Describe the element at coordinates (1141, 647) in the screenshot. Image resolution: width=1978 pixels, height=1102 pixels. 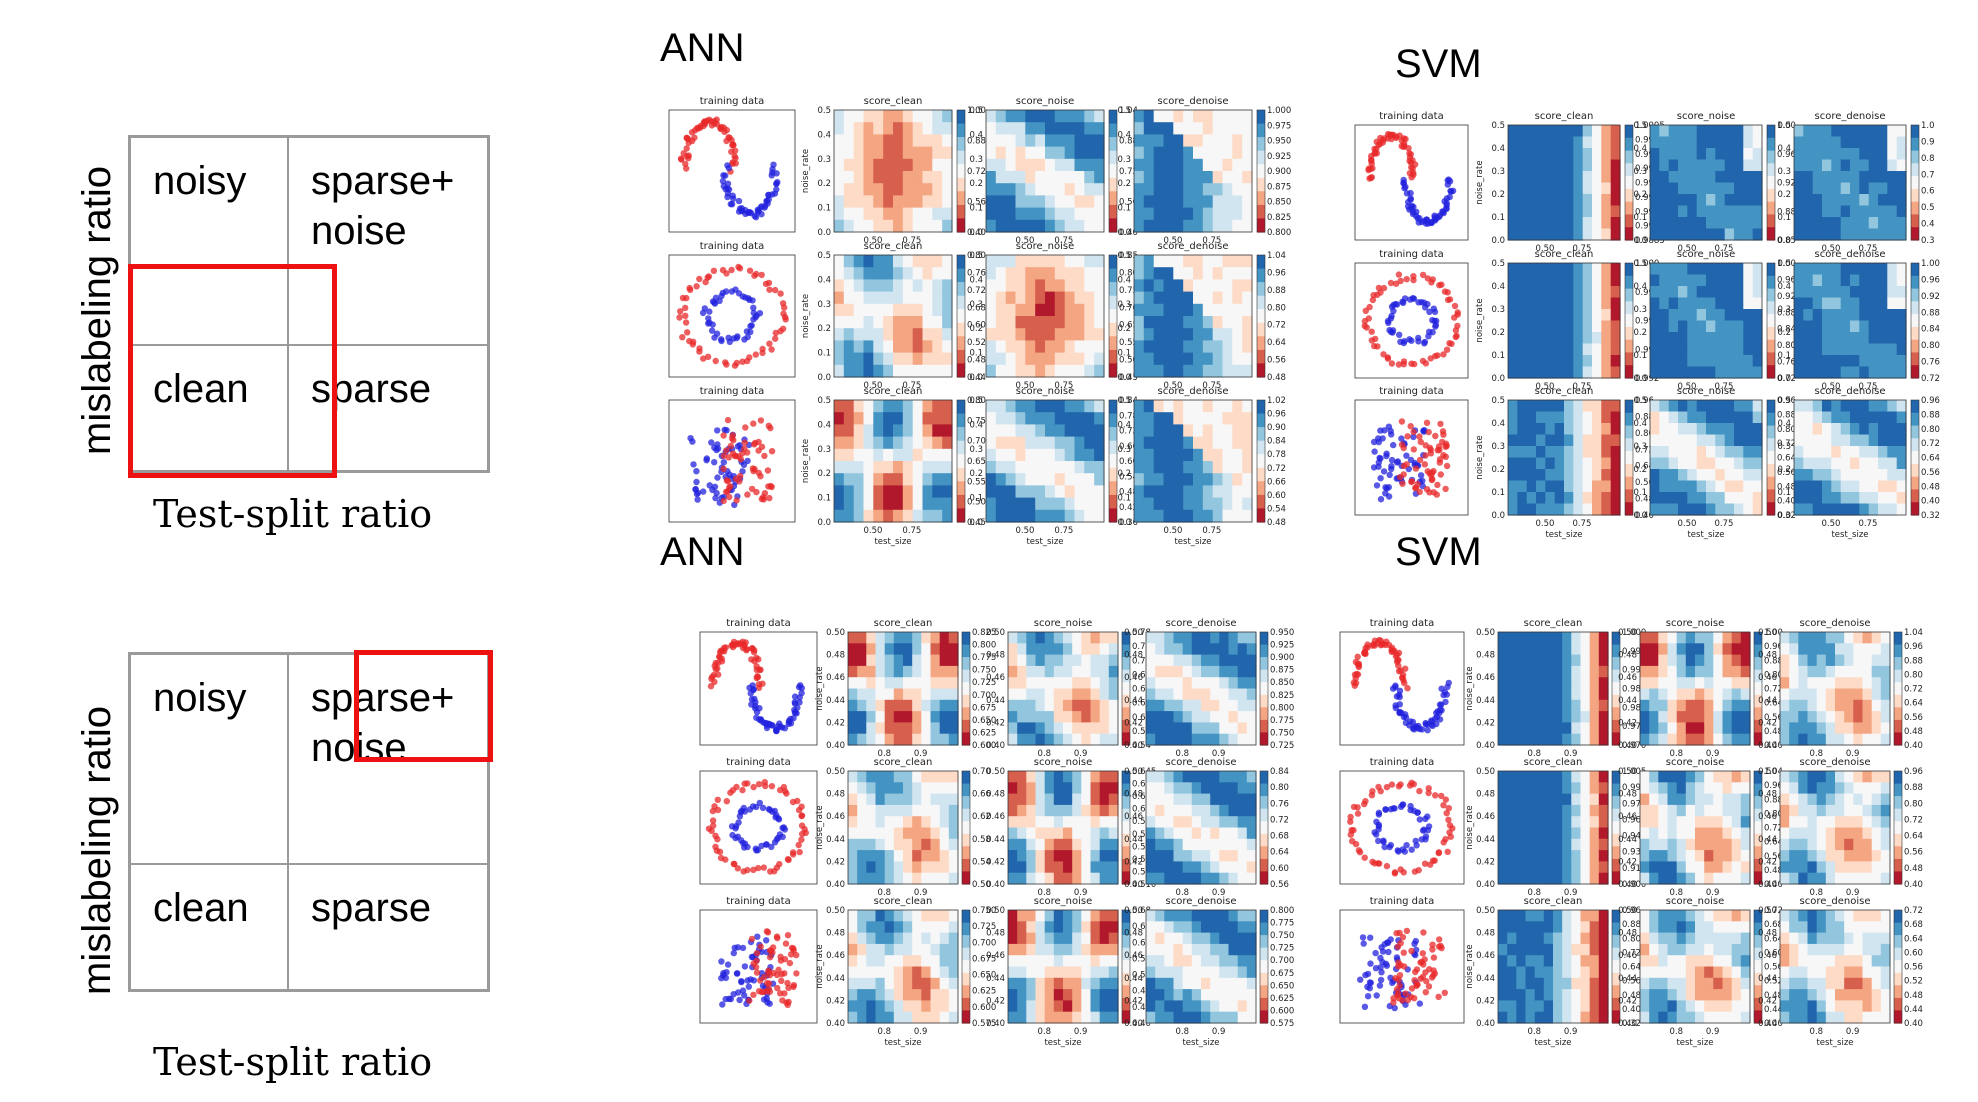
I see `colorbar-tick-label: 0.75` at that location.